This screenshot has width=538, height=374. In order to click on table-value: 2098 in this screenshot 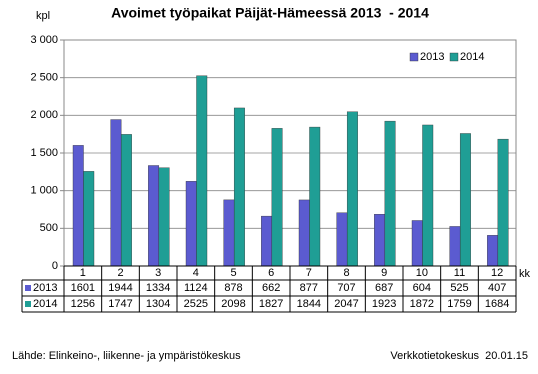, I will do `click(233, 304)`.